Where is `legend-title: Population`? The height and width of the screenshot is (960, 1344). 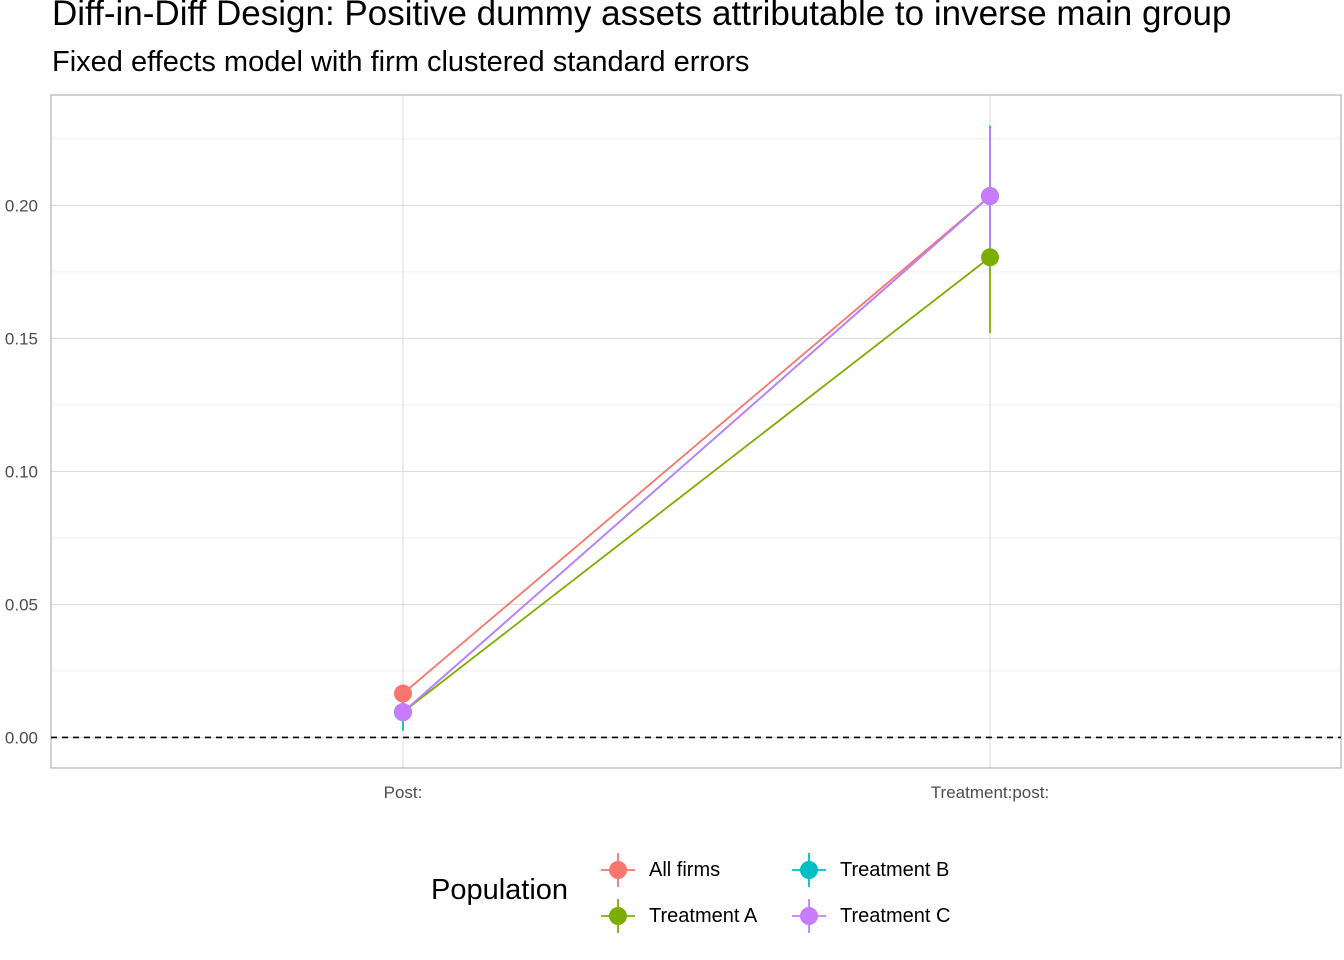
legend-title: Population is located at coordinates (500, 890).